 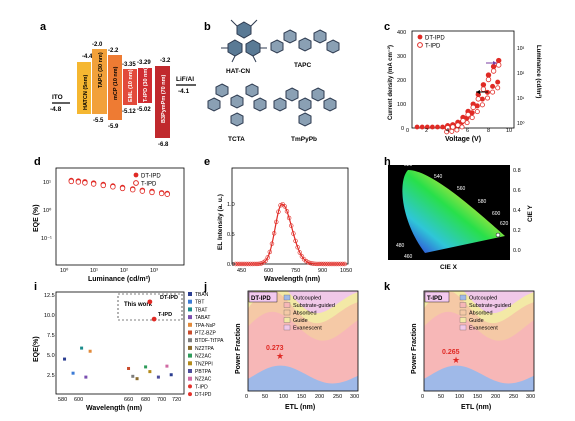 What do you see at coordinates (303, 341) in the screenshot?
I see `j-area-group` at bounding box center [303, 341].